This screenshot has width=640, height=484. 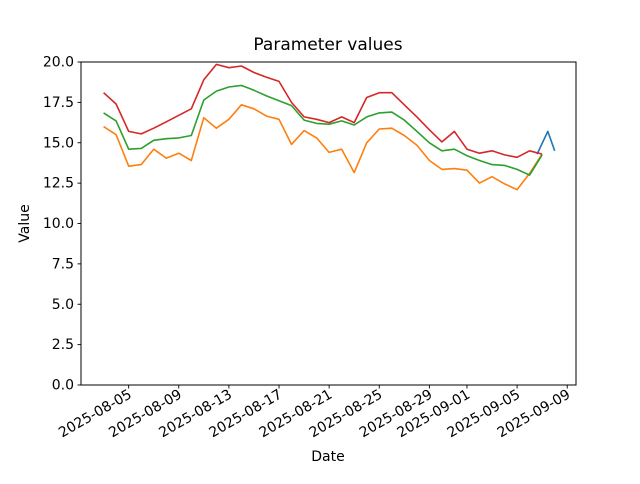 I want to click on y-tick-label: 17.5, so click(x=58, y=103).